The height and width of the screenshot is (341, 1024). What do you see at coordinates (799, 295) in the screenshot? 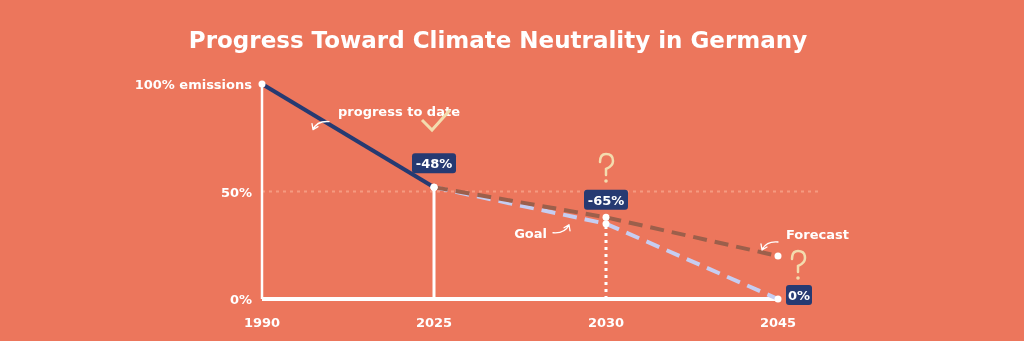
I see `annotation: 0%` at bounding box center [799, 295].